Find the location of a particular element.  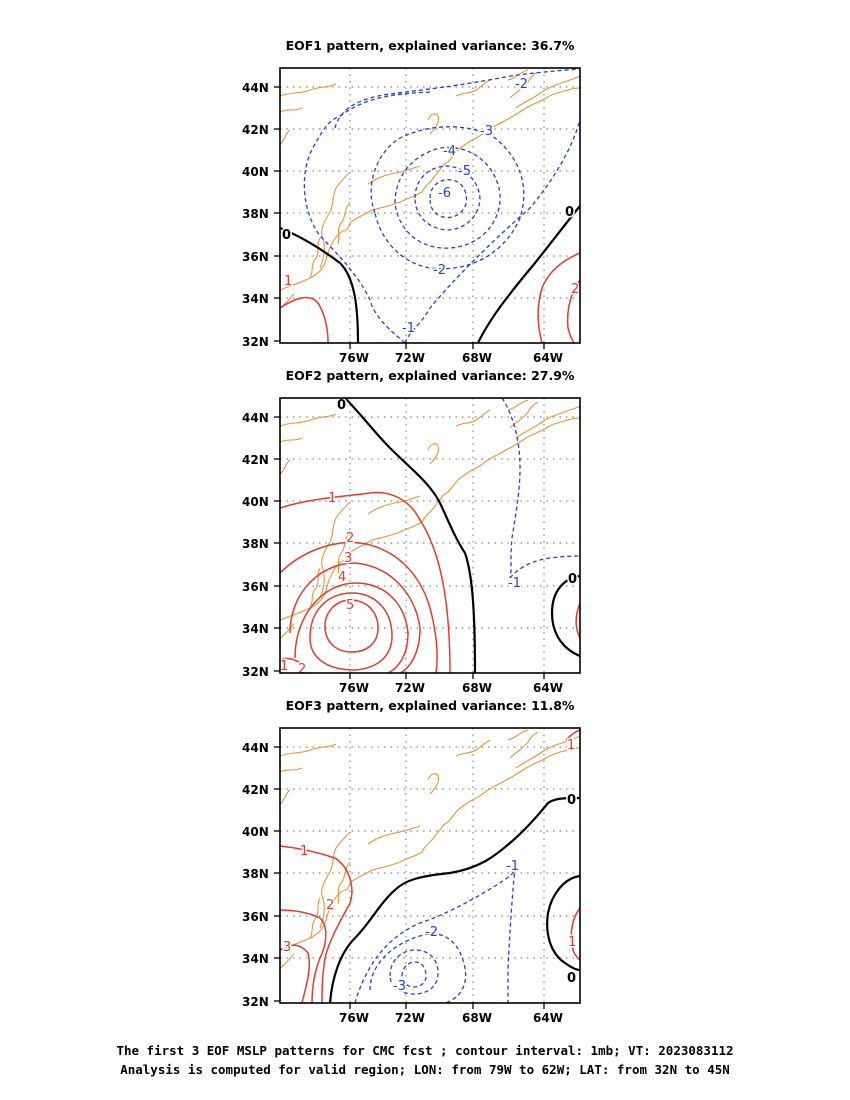

panel-title: EOF3 pattern, explained variance: 11.8% is located at coordinates (430, 705).